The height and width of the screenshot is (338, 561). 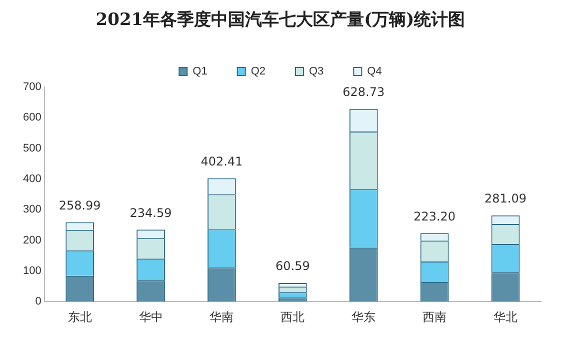 What do you see at coordinates (32, 87) in the screenshot?
I see `y-tick-label: 700` at bounding box center [32, 87].